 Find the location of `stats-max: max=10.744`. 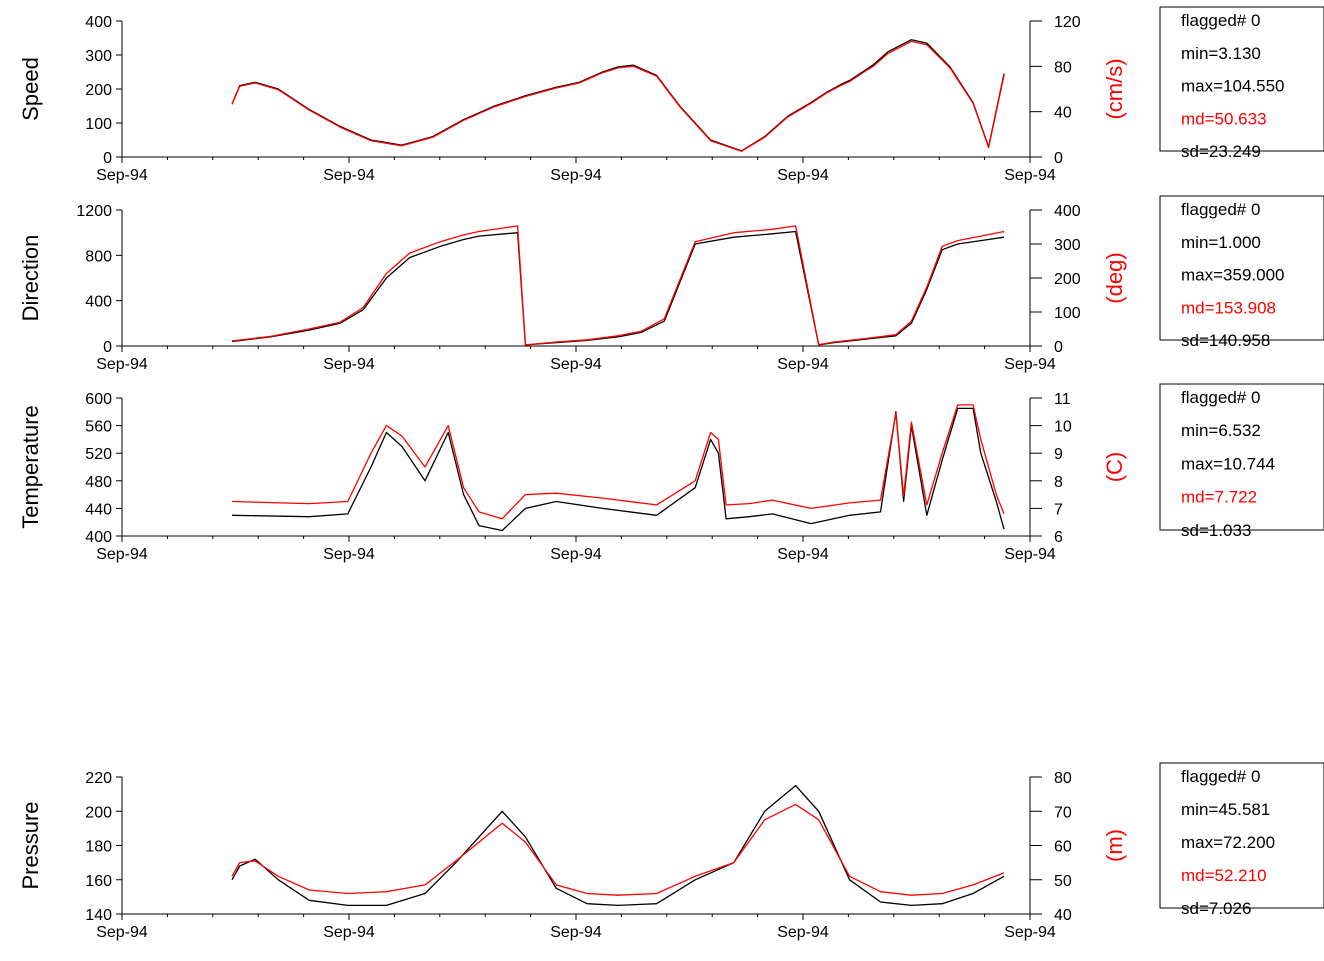

stats-max: max=10.744 is located at coordinates (1228, 463).